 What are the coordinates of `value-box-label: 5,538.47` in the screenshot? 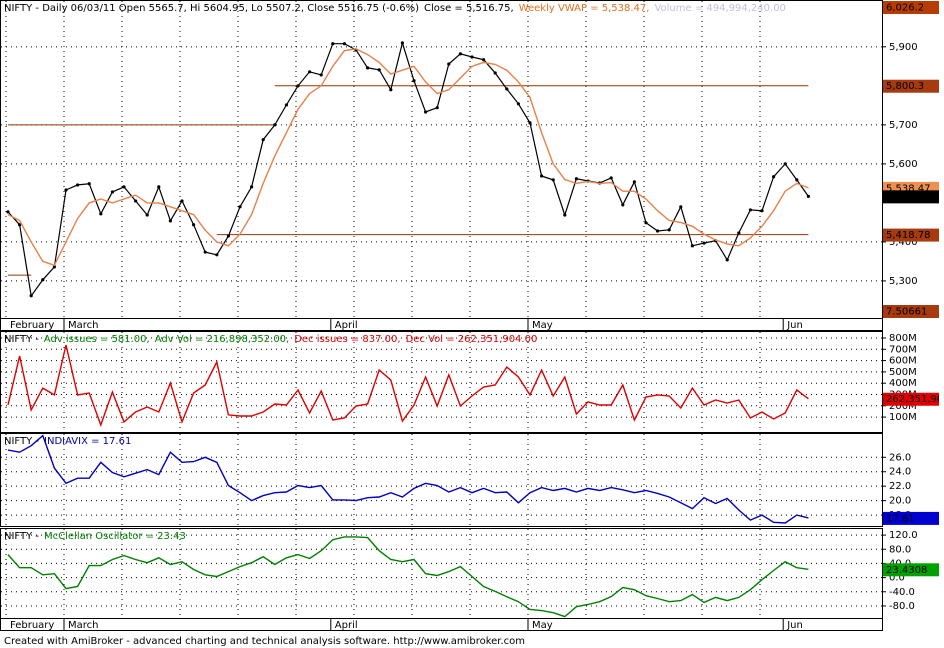 It's located at (908, 188).